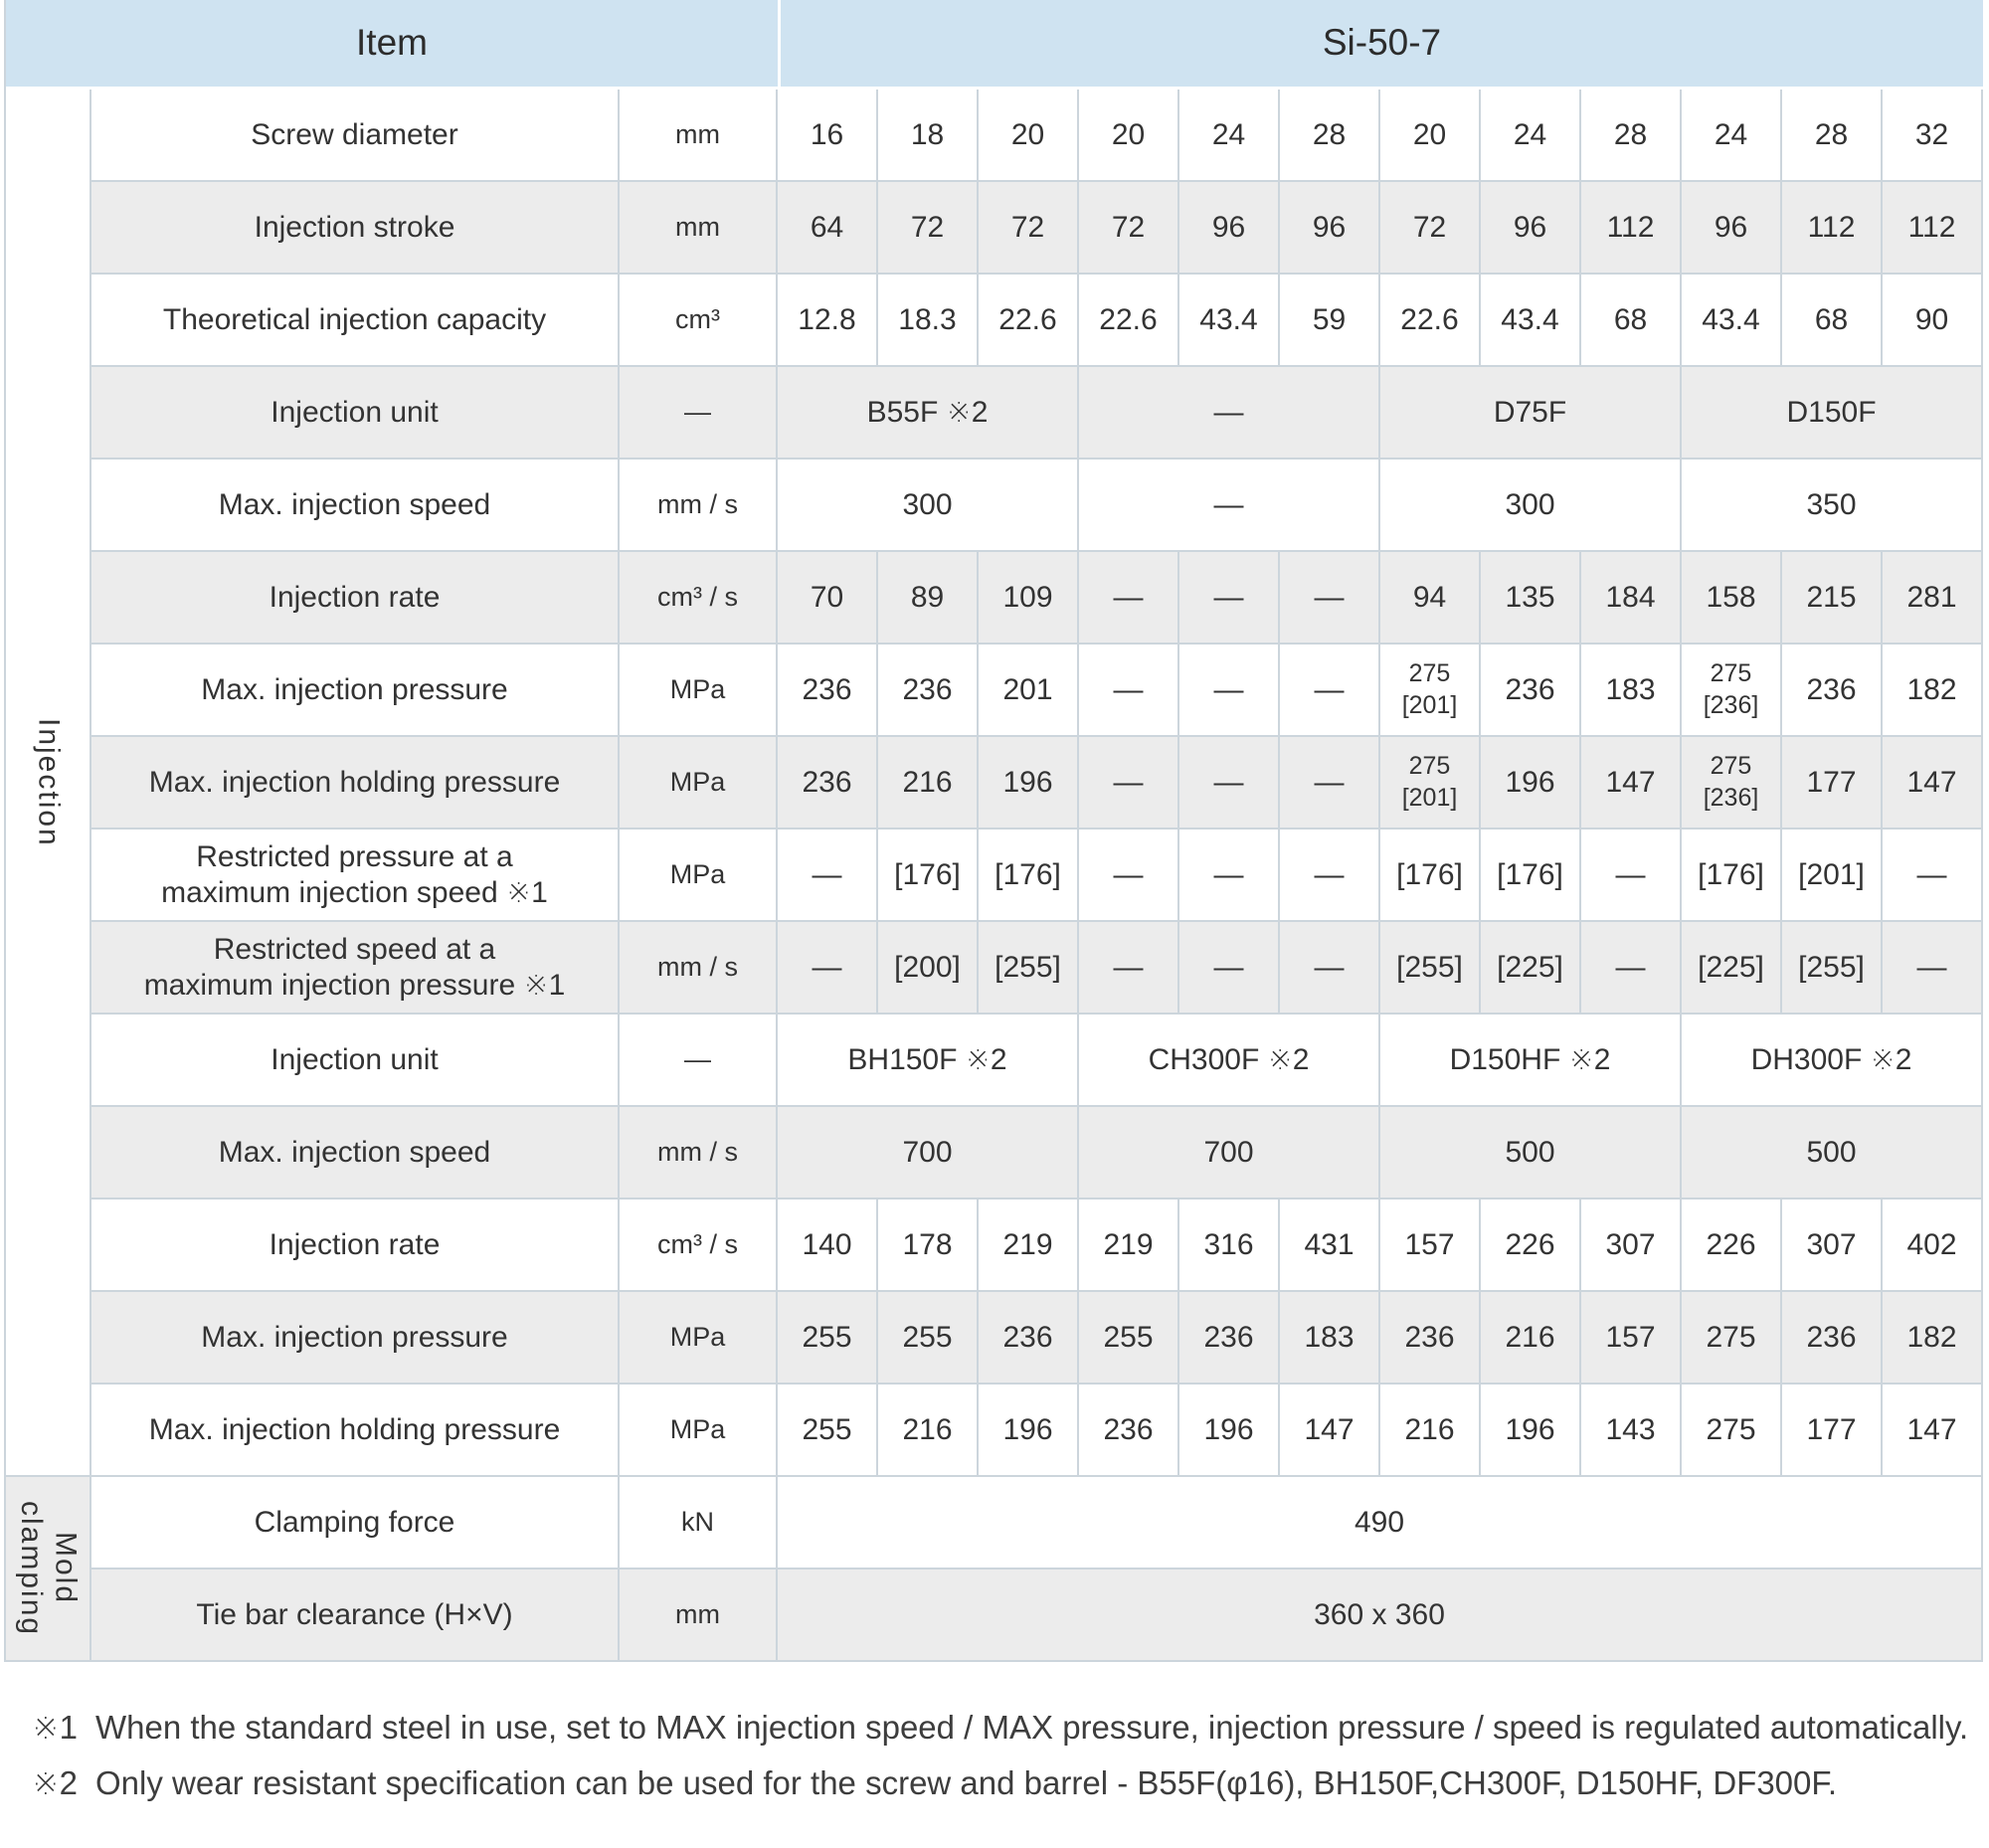 The width and height of the screenshot is (1989, 1848). Describe the element at coordinates (1531, 598) in the screenshot. I see `data-cell: 135` at that location.